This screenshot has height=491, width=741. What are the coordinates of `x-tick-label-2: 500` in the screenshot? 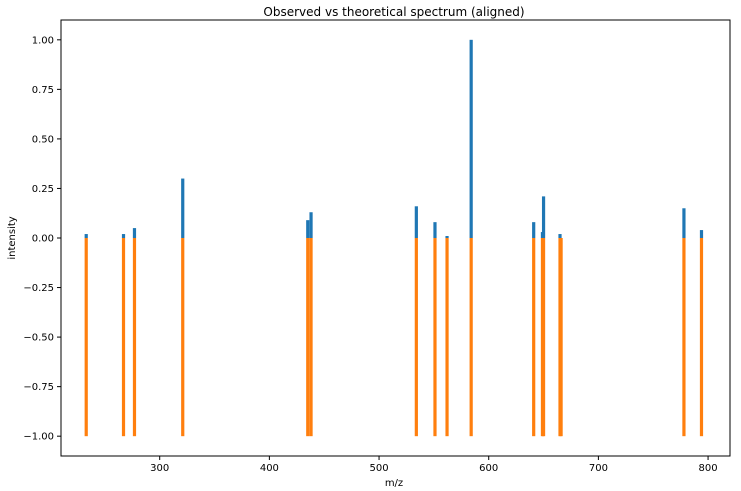 It's located at (379, 468).